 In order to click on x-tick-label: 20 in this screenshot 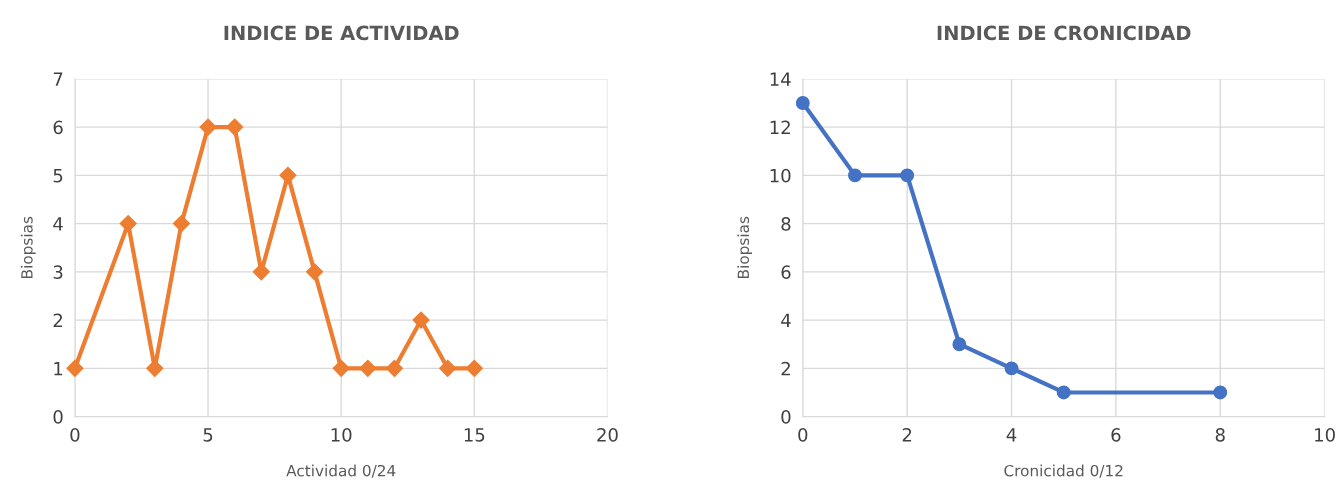, I will do `click(607, 435)`.